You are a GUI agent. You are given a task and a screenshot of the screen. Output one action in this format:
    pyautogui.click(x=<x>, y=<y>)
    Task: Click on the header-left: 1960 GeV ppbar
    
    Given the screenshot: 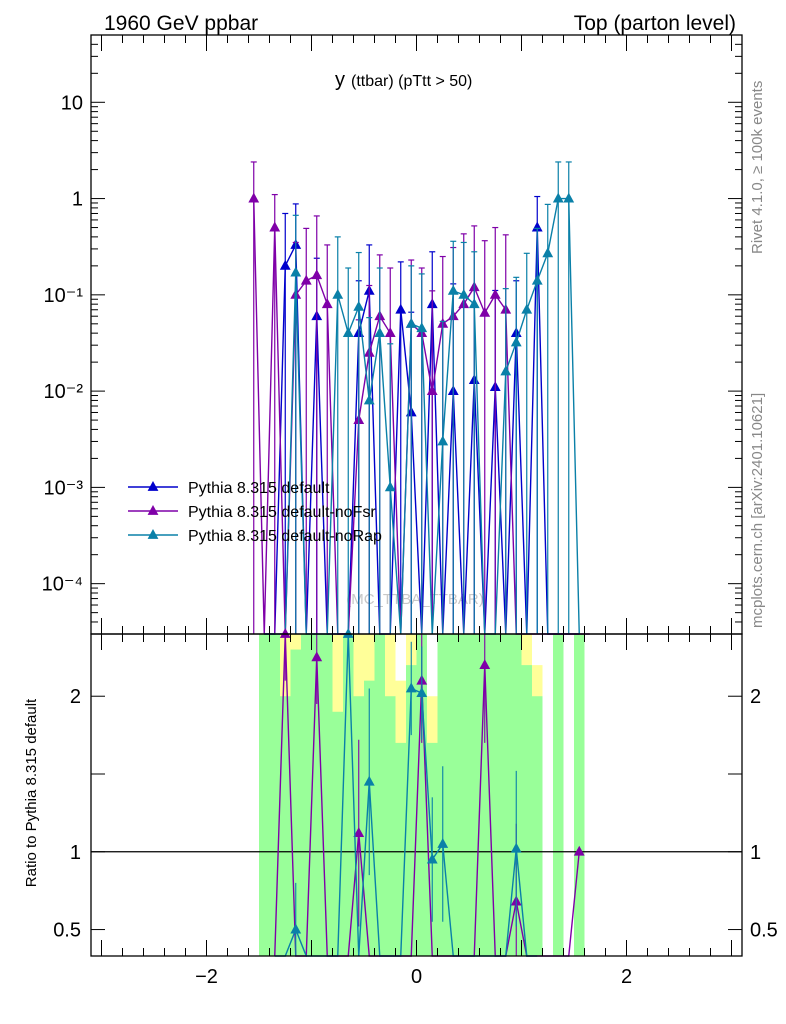 What is the action you would take?
    pyautogui.click(x=181, y=23)
    